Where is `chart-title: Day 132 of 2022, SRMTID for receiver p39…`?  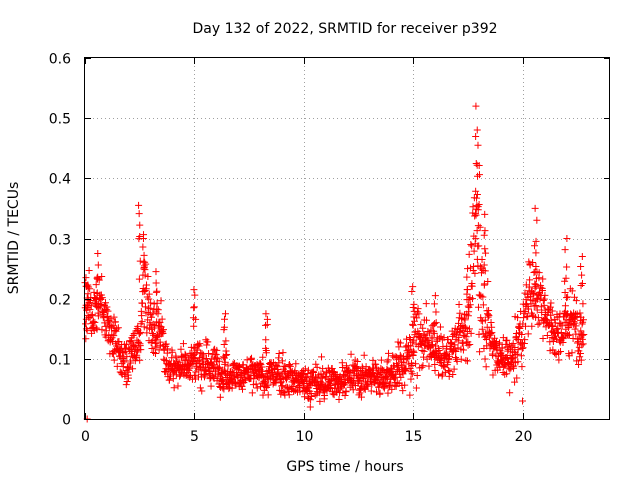
chart-title: Day 132 of 2022, SRMTID for receiver p39… is located at coordinates (344, 29).